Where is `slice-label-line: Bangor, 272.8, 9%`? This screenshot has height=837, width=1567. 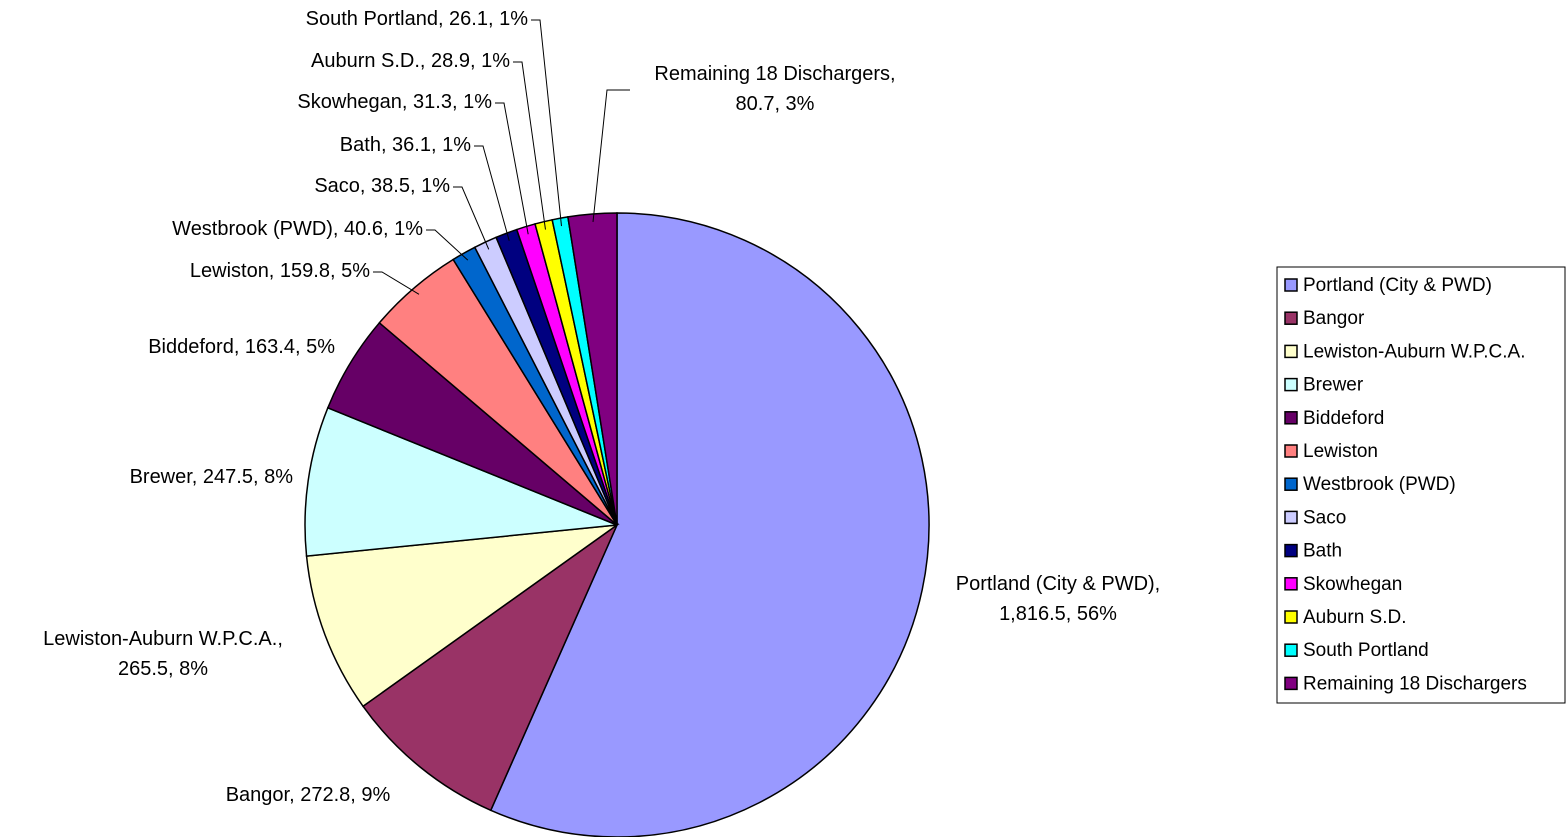
slice-label-line: Bangor, 272.8, 9% is located at coordinates (308, 795).